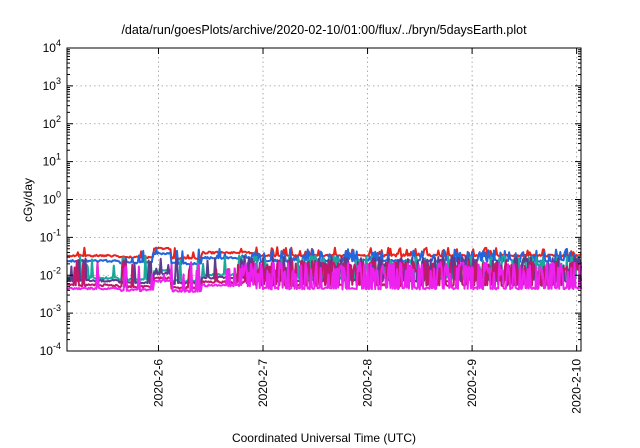 This screenshot has width=640, height=448. What do you see at coordinates (158, 383) in the screenshot?
I see `x-tick-label: 2020-2-6` at bounding box center [158, 383].